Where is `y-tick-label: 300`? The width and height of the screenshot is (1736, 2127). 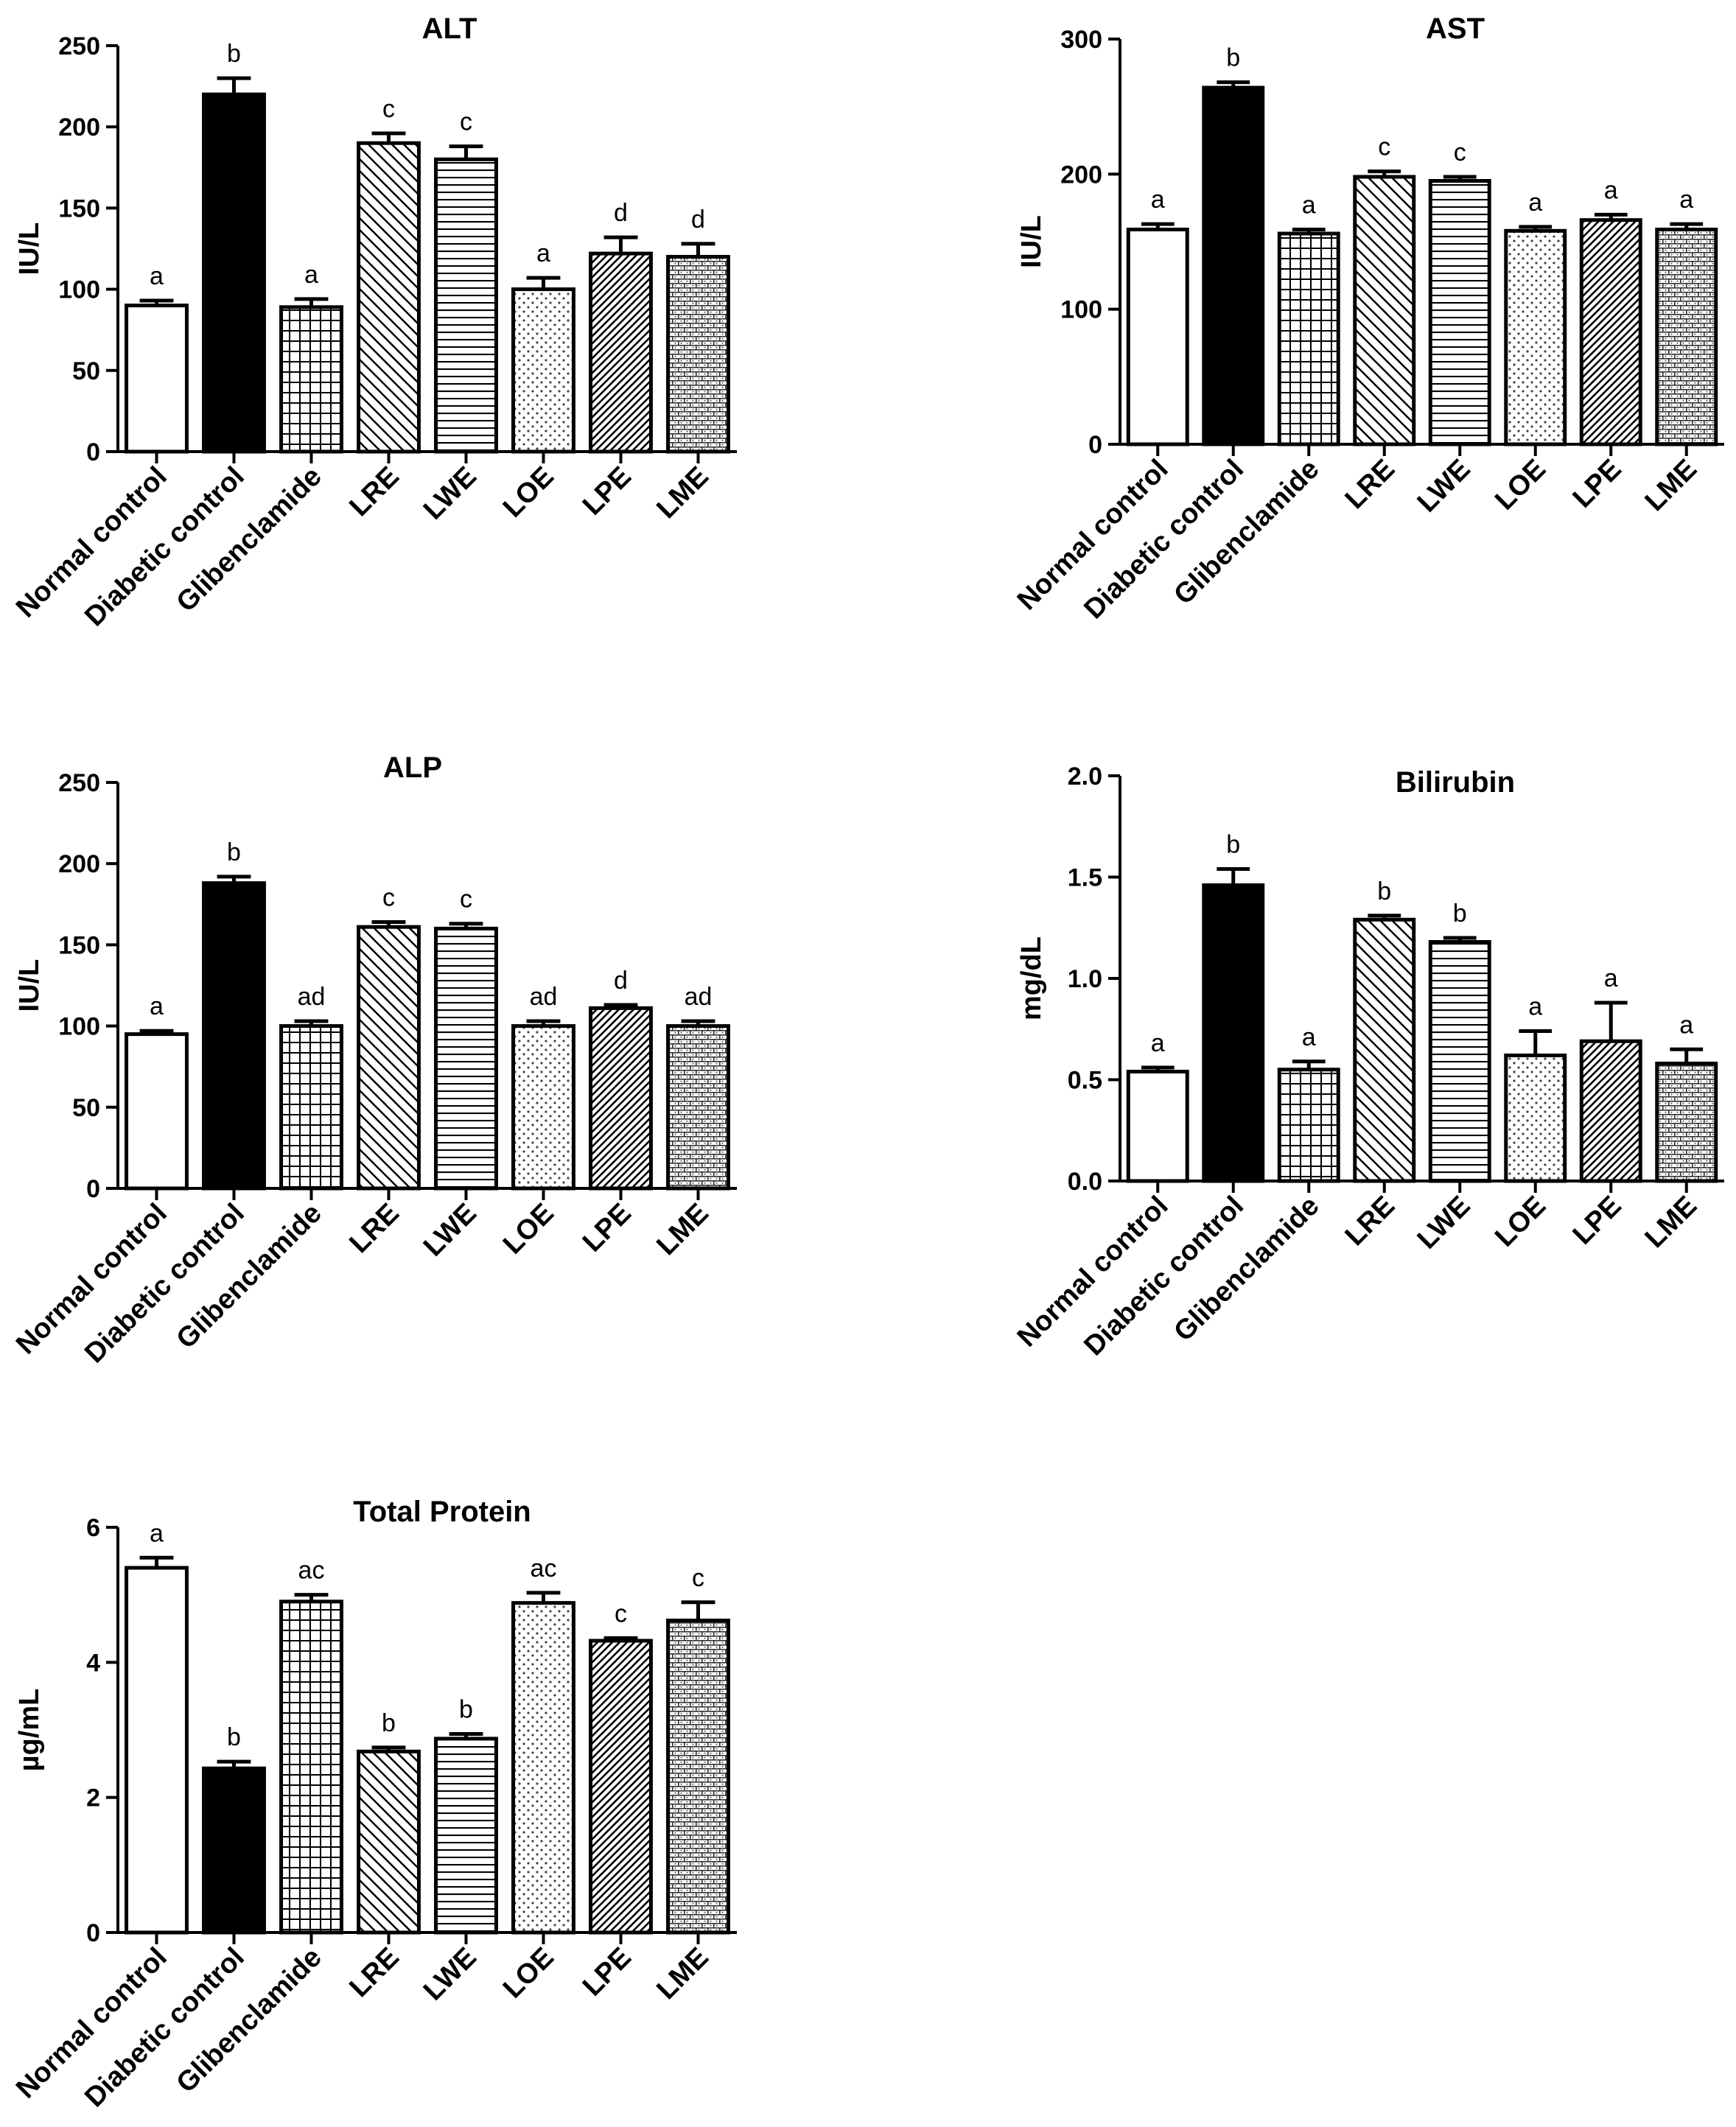
y-tick-label: 300 is located at coordinates (1081, 40).